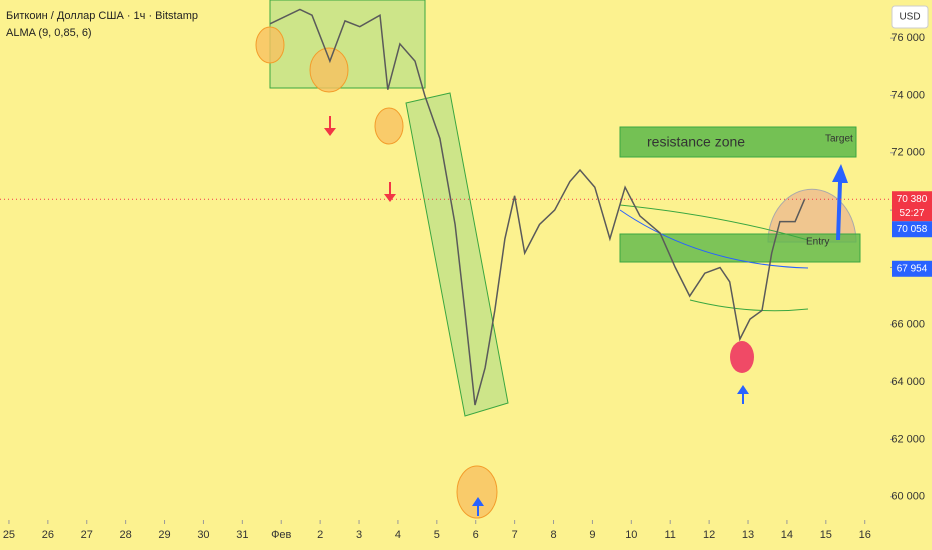  Describe the element at coordinates (908, 382) in the screenshot. I see `y-tick-label: 64 000` at that location.